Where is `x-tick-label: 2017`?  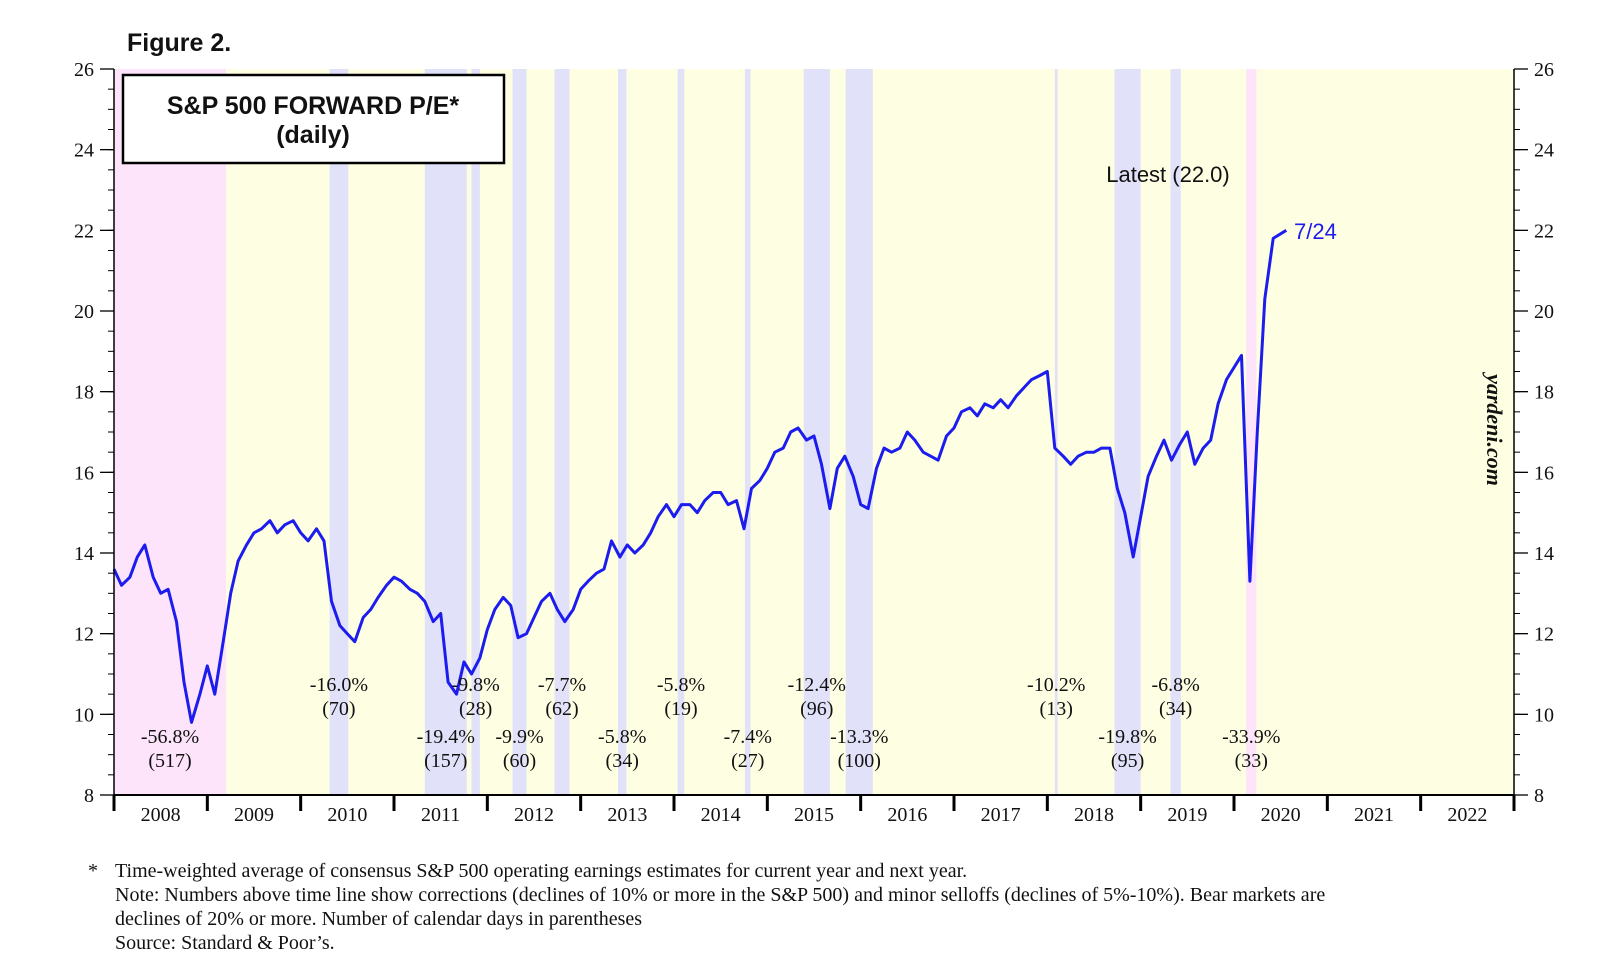
x-tick-label: 2017 is located at coordinates (1001, 815).